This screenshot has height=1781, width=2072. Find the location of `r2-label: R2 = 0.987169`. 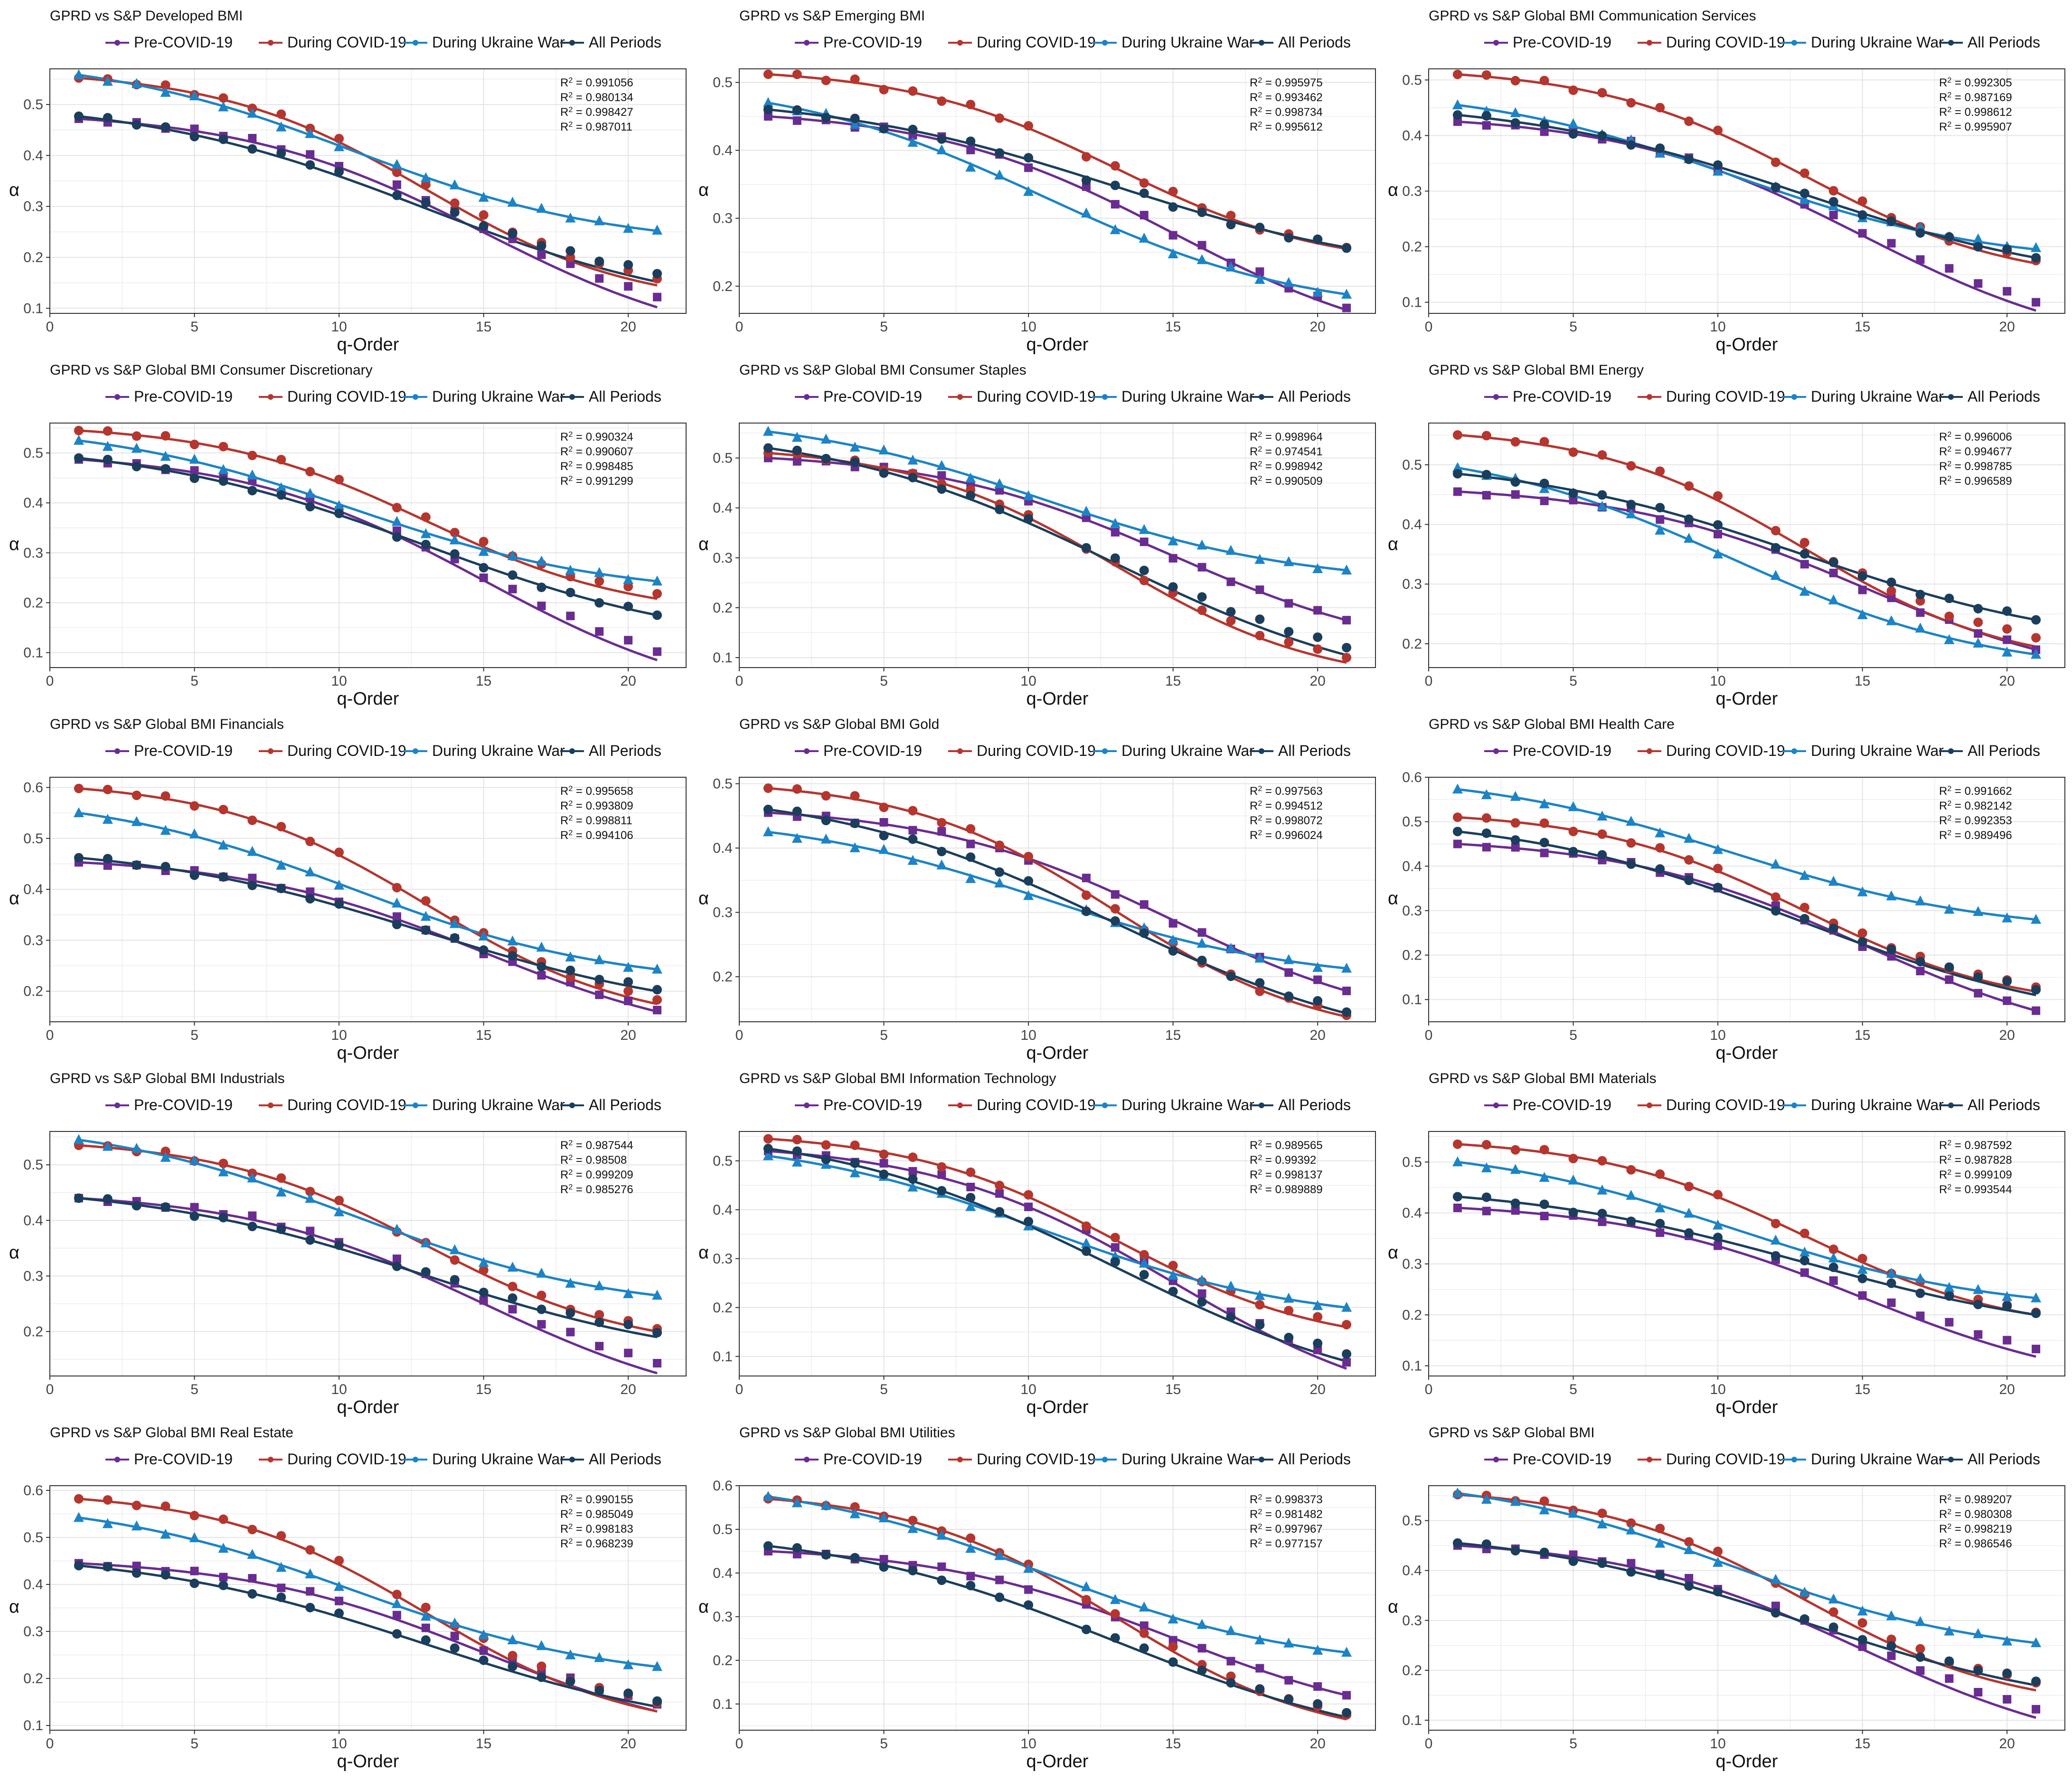

r2-label: R2 = 0.987169 is located at coordinates (1975, 97).